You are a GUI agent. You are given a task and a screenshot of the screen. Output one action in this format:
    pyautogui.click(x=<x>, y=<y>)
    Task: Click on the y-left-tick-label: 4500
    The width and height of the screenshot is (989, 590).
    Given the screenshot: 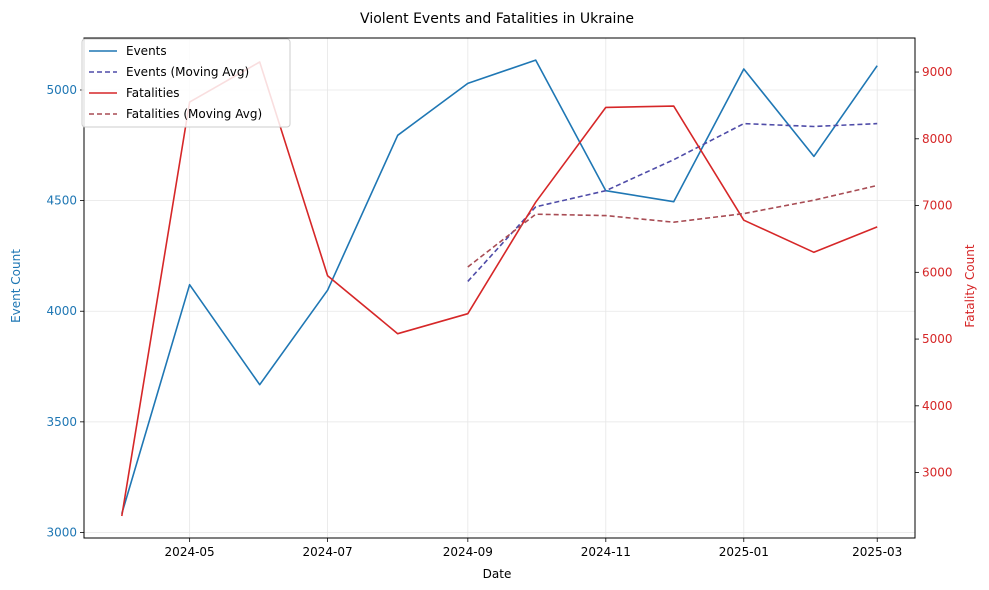 What is the action you would take?
    pyautogui.click(x=61, y=201)
    